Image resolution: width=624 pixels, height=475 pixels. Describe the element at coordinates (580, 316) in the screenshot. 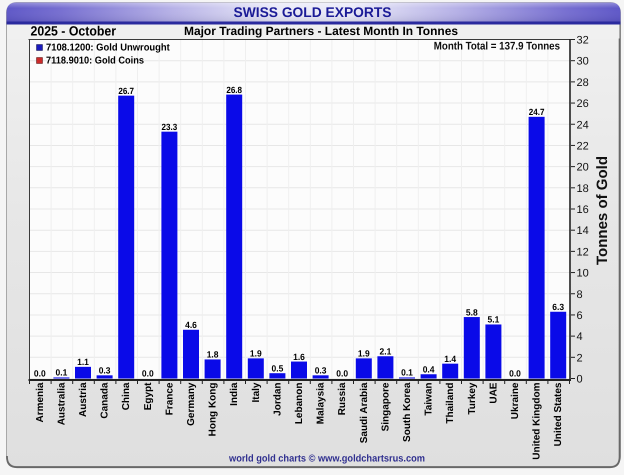

I see `svg-text: 6` at that location.